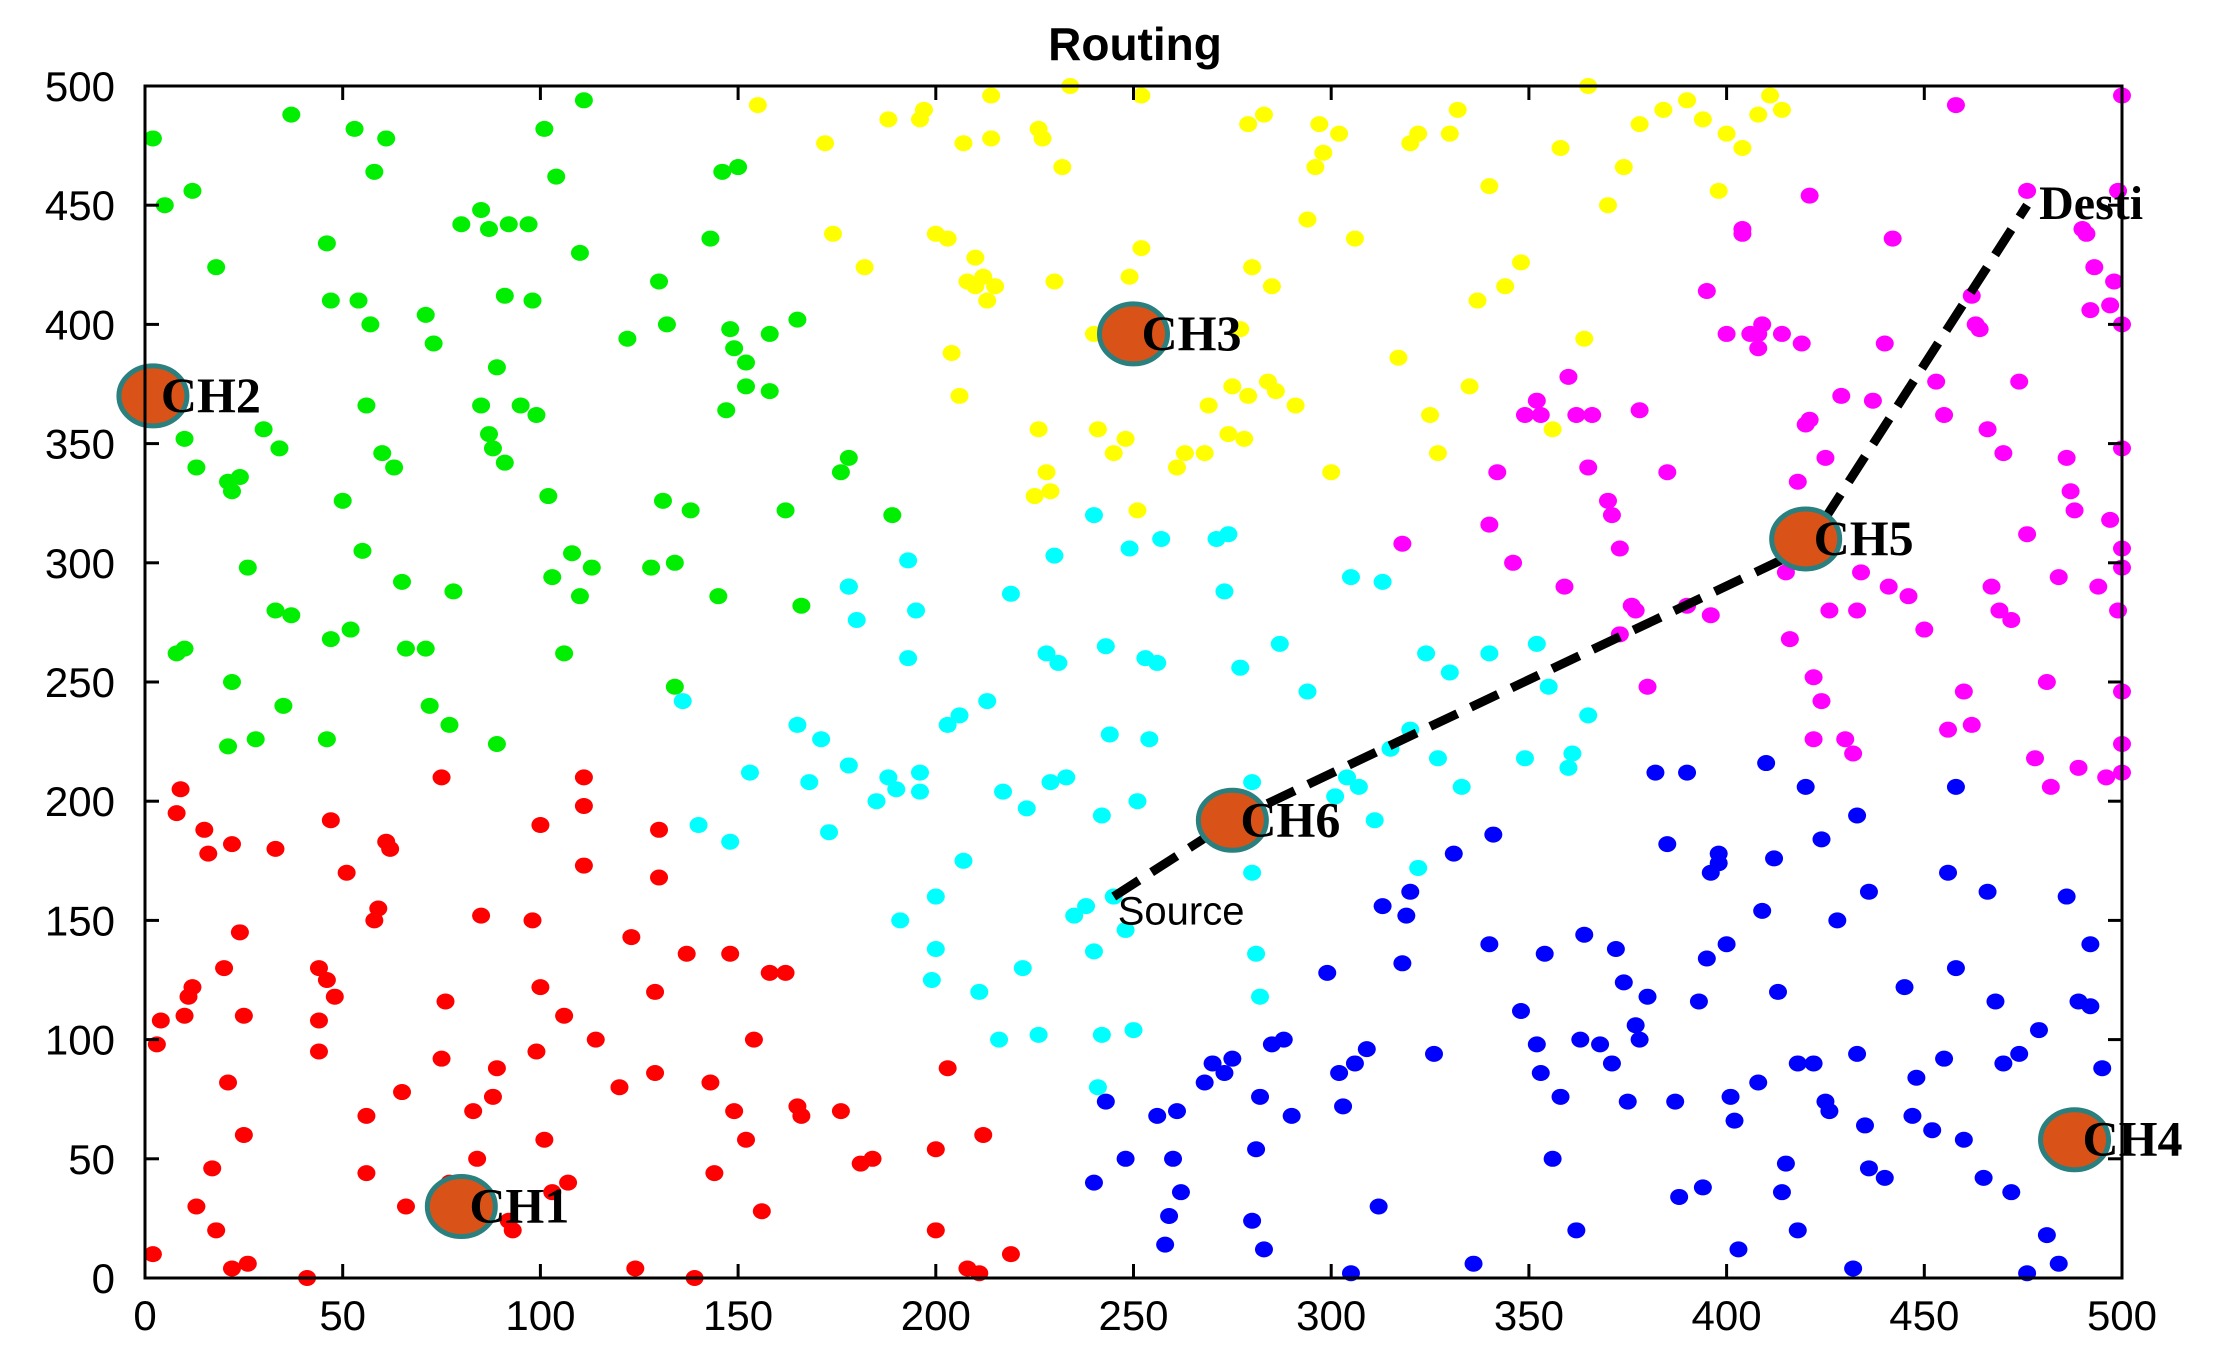 The height and width of the screenshot is (1363, 2234). I want to click on cluster-head-ch2: CH2, so click(188, 396).